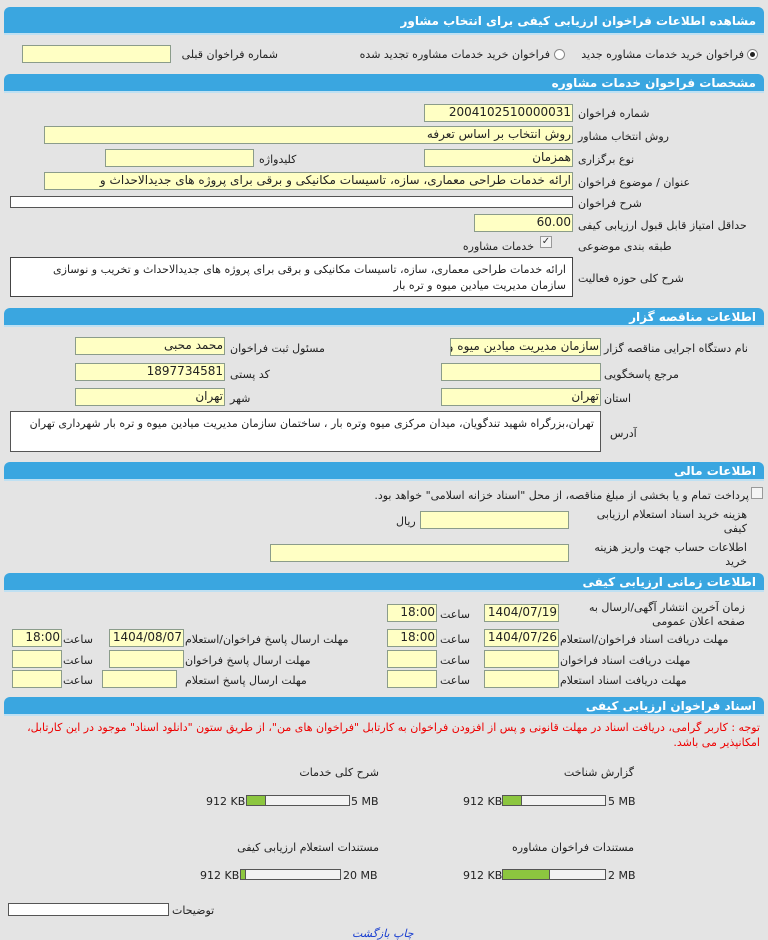 This screenshot has width=768, height=940. Describe the element at coordinates (146, 659) in the screenshot. I see `submit-call-date` at that location.